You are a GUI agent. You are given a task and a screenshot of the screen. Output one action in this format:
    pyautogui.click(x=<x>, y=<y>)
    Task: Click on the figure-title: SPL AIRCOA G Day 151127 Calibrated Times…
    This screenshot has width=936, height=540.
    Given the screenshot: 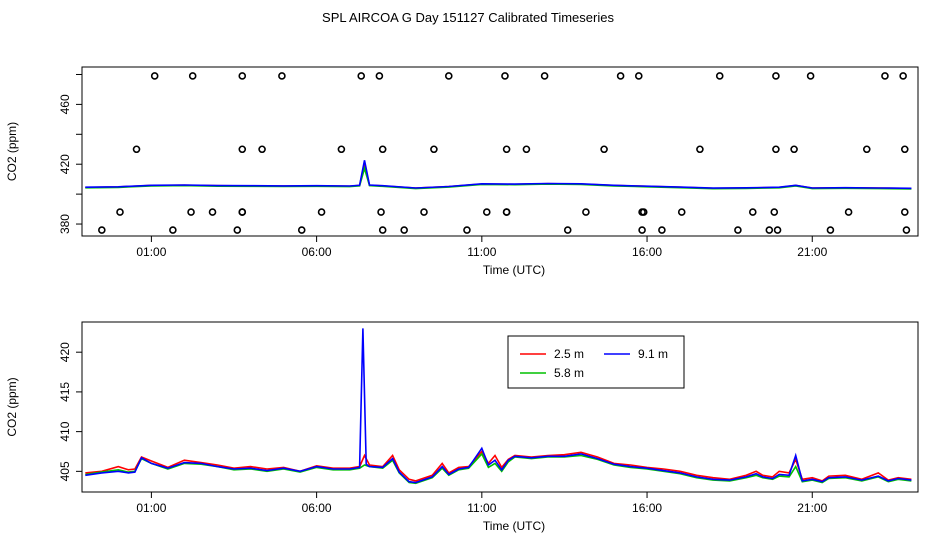 What is the action you would take?
    pyautogui.click(x=468, y=17)
    